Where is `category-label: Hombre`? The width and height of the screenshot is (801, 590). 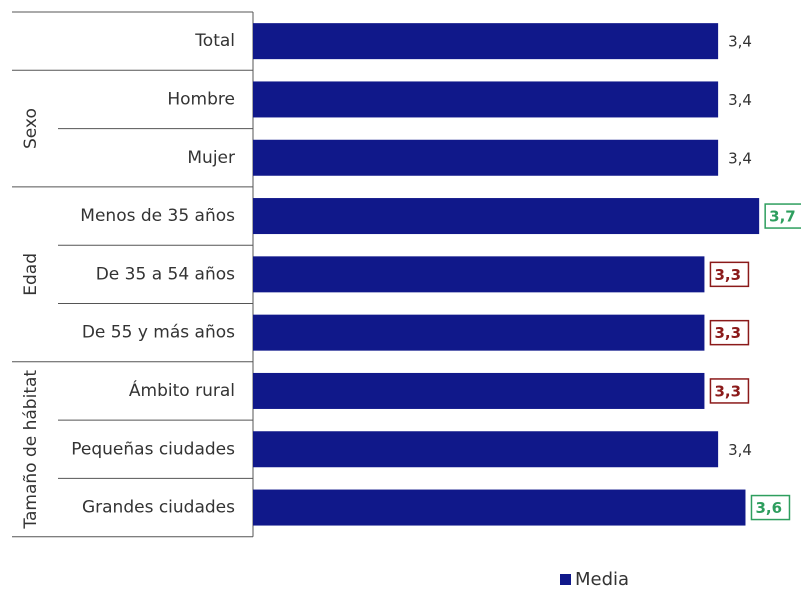
category-label: Hombre is located at coordinates (201, 99).